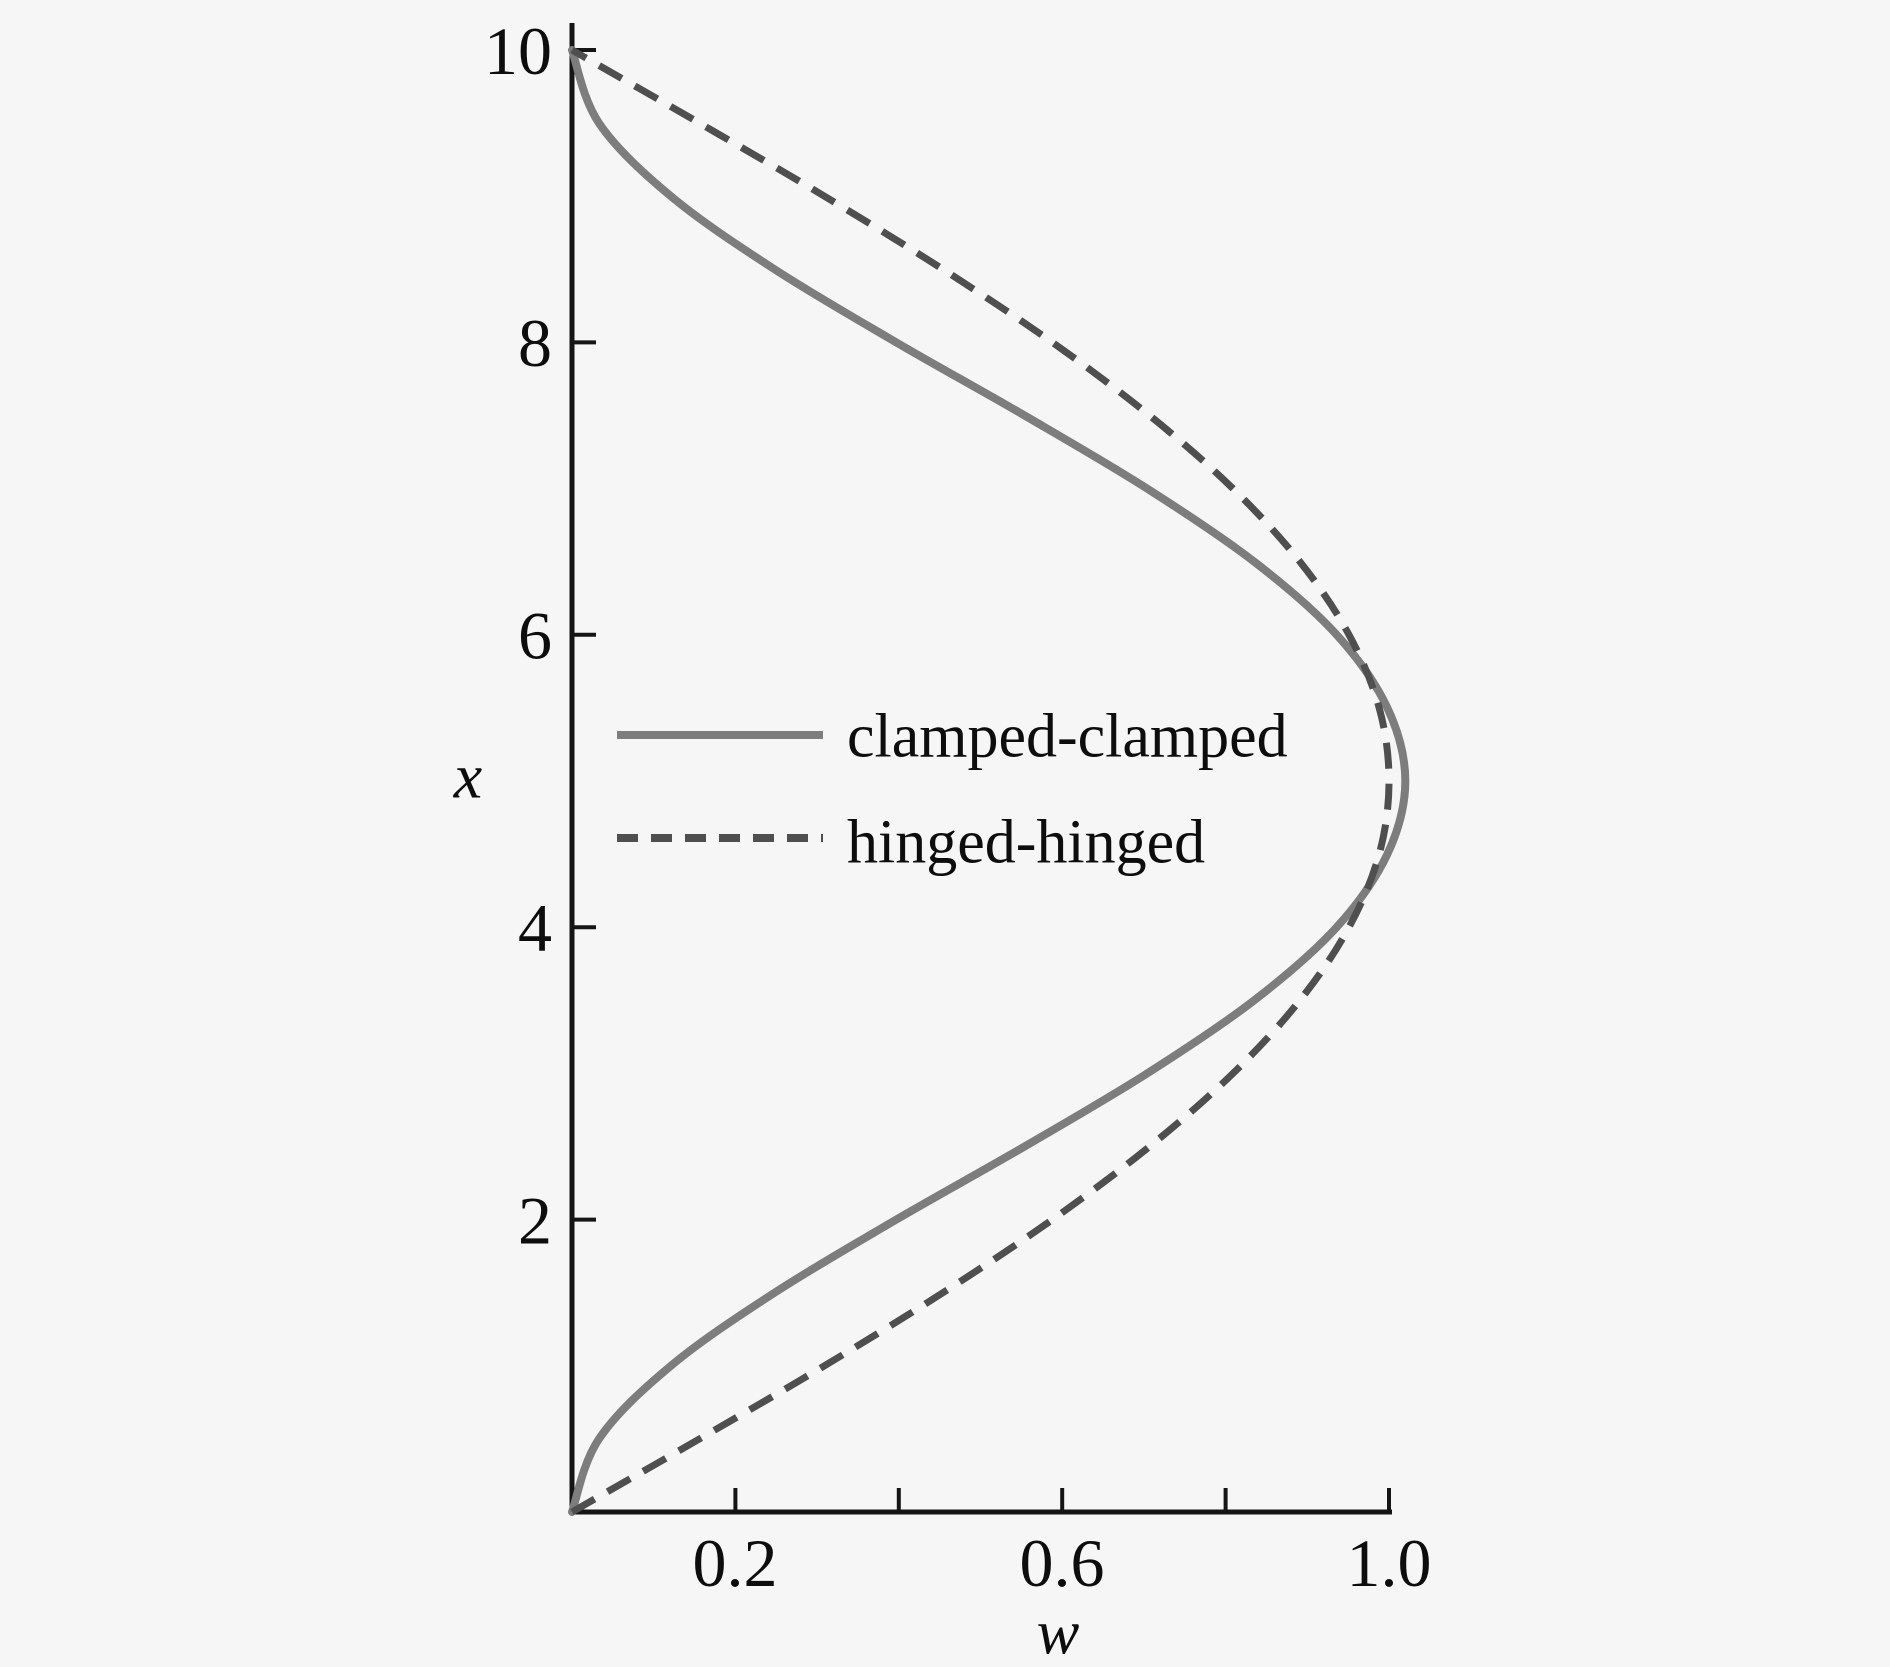  What do you see at coordinates (1389, 1563) in the screenshot?
I see `w-tick-label-1.0: 1.0` at bounding box center [1389, 1563].